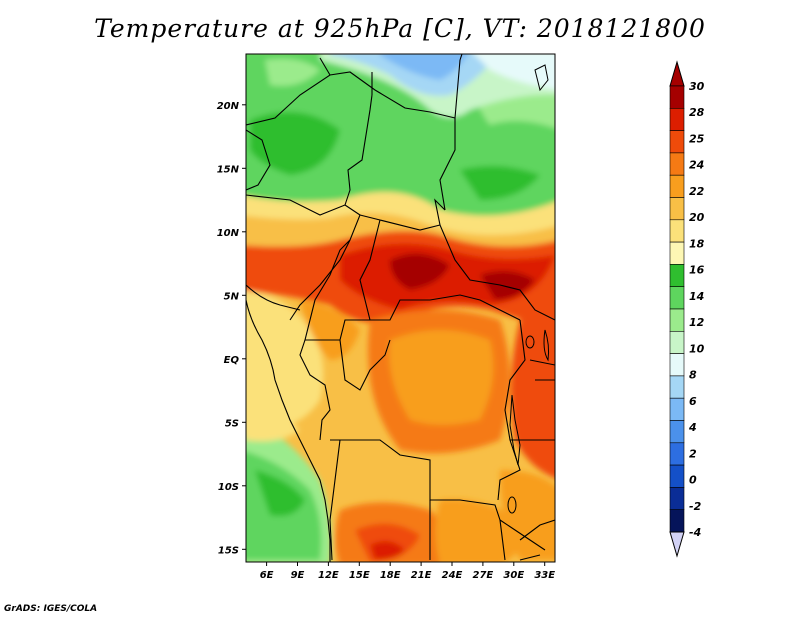 The image size is (800, 618). I want to click on lon-tick-label: 9E, so click(298, 575).